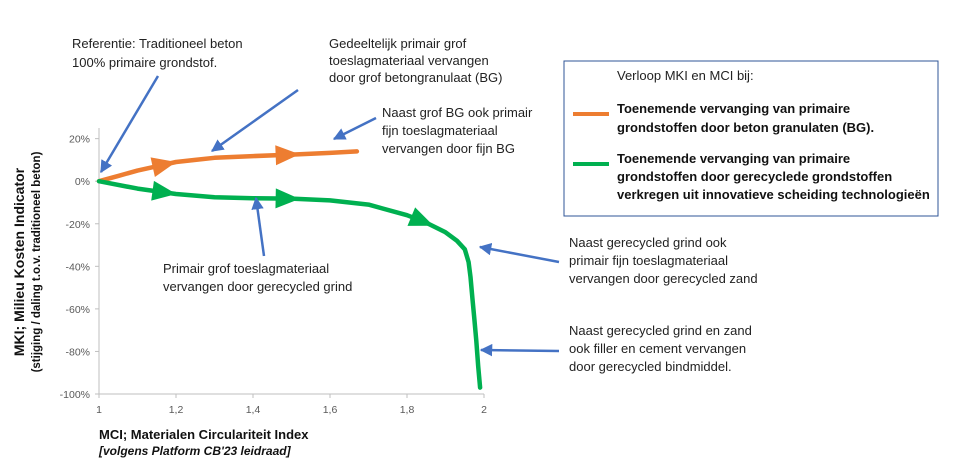  Describe the element at coordinates (99, 410) in the screenshot. I see `x-tick-label: 1` at that location.